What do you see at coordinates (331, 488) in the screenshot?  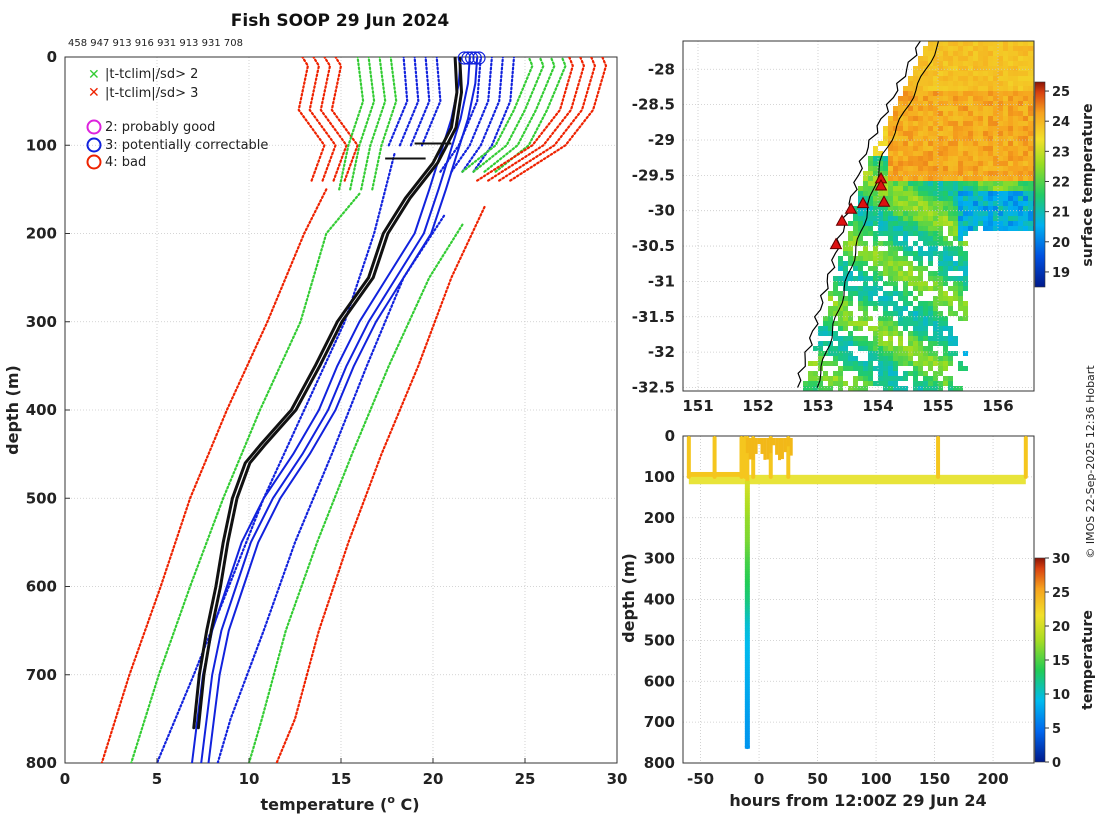 I see `profile-series-clim-1sd-deep` at bounding box center [331, 488].